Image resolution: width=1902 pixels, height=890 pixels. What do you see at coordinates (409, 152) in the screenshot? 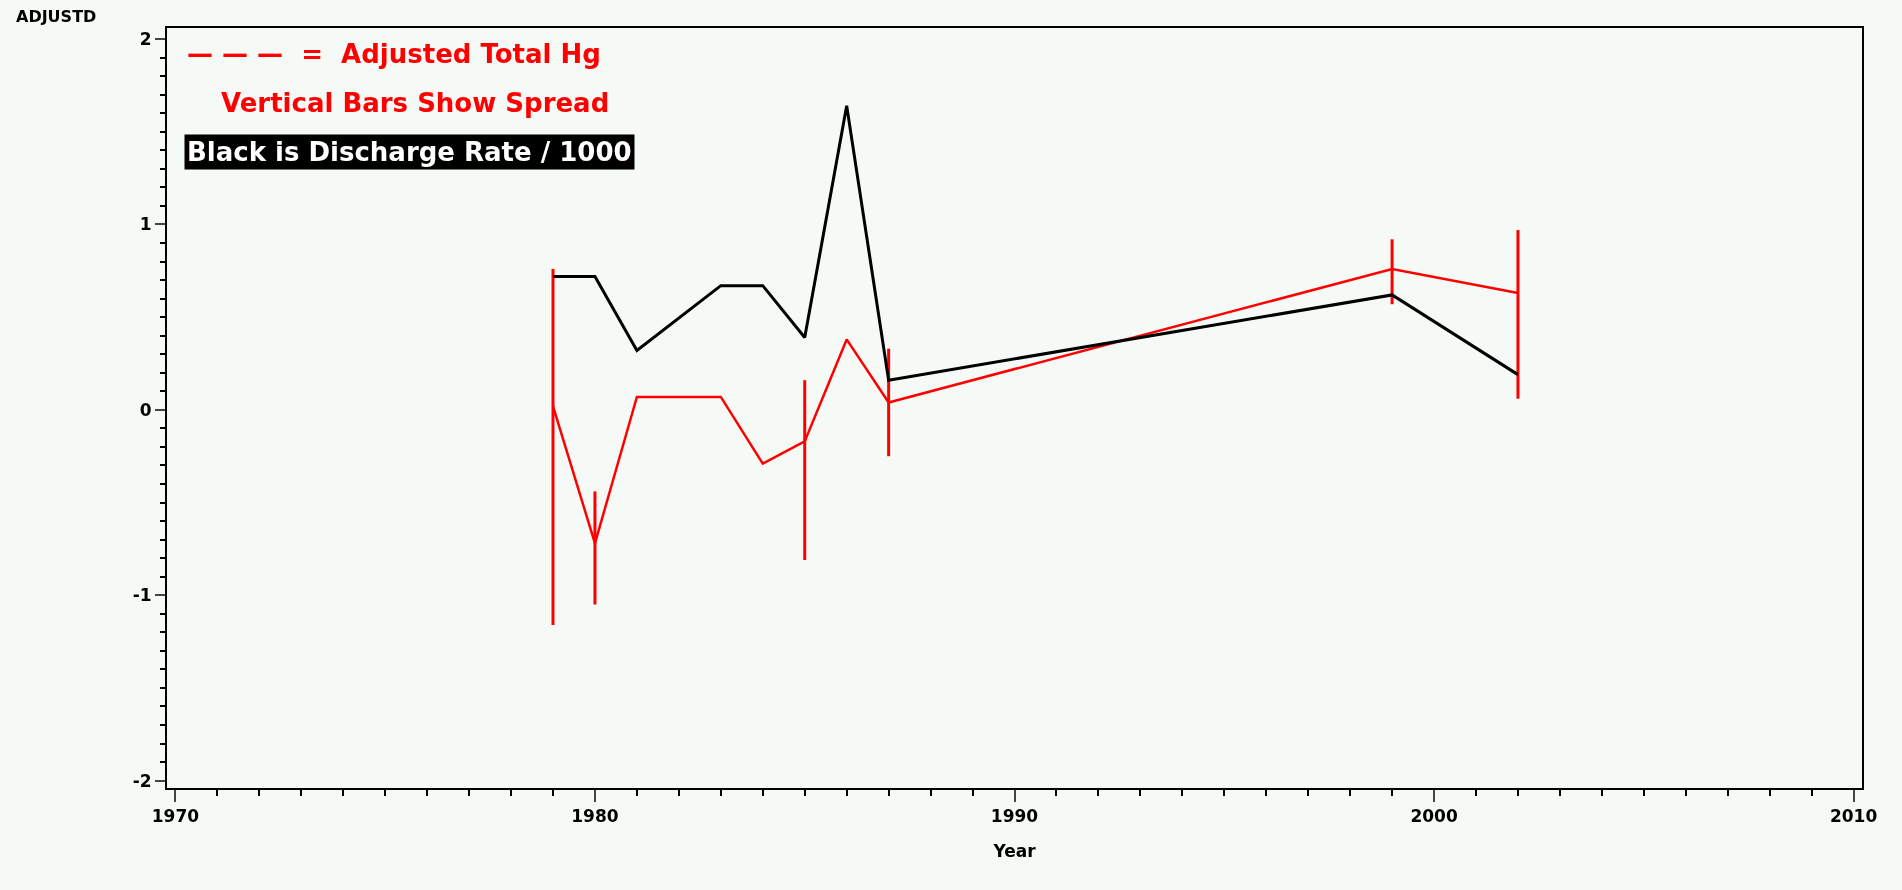
I see `annotation: Black is Discharge Rate / 1000` at bounding box center [409, 152].